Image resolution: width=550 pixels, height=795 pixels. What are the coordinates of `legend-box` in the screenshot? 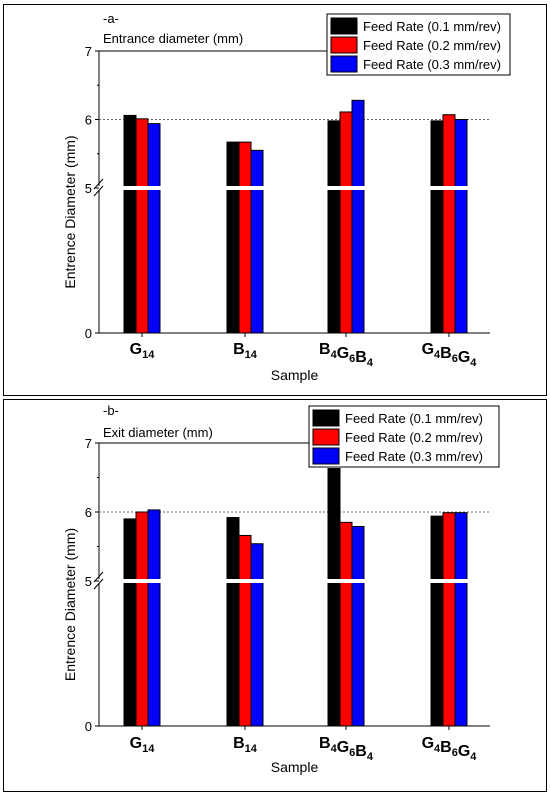 It's located at (404, 436).